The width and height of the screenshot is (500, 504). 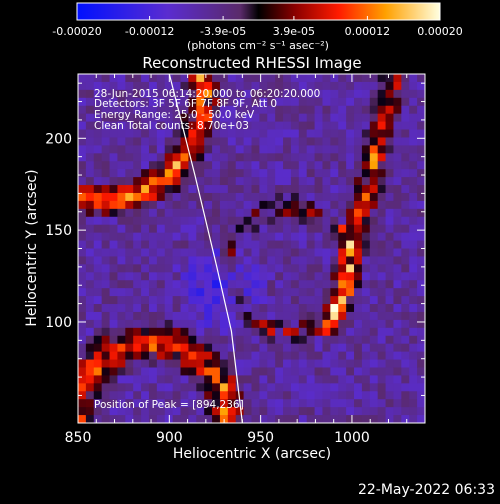 What do you see at coordinates (32, 247) in the screenshot?
I see `y-axis-label: Heliocentric Y (arcsec)` at bounding box center [32, 247].